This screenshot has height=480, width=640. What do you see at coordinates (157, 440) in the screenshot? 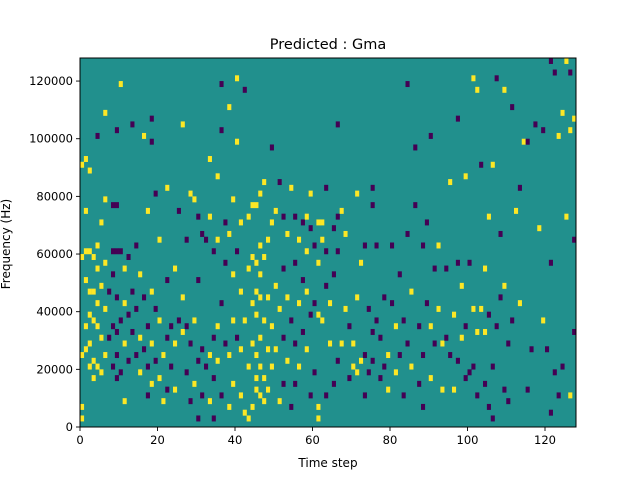
I see `x-tick-label: 20` at bounding box center [157, 440].